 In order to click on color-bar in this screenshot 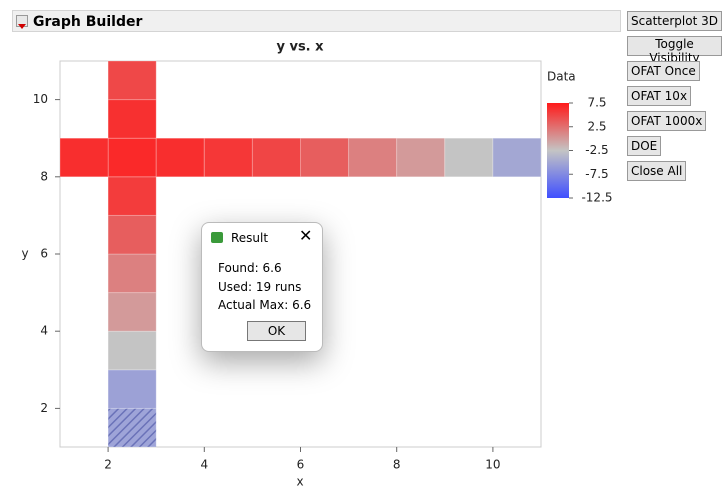, I will do `click(558, 150)`.